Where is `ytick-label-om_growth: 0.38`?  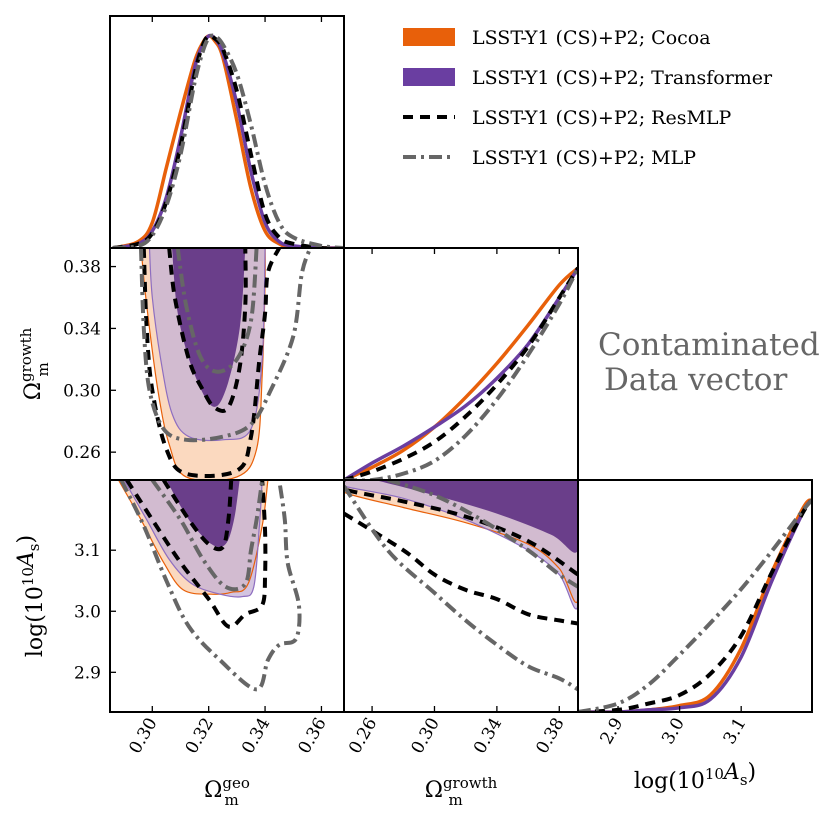
ytick-label-om_growth: 0.38 is located at coordinates (82, 268).